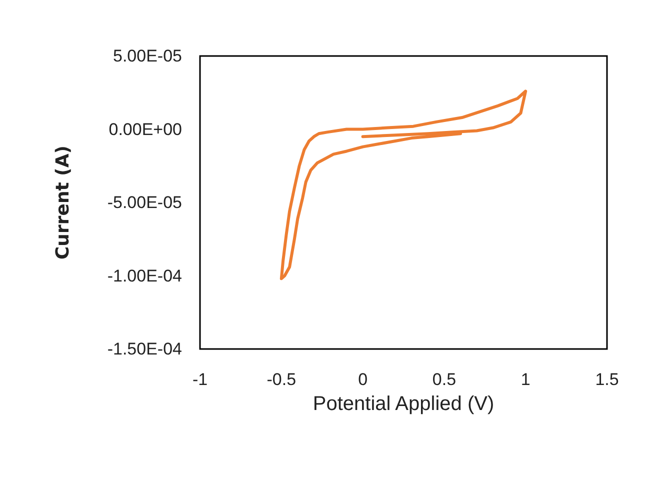 The height and width of the screenshot is (497, 649). Describe the element at coordinates (144, 276) in the screenshot. I see `y-tick-label: -1.00E-04` at that location.